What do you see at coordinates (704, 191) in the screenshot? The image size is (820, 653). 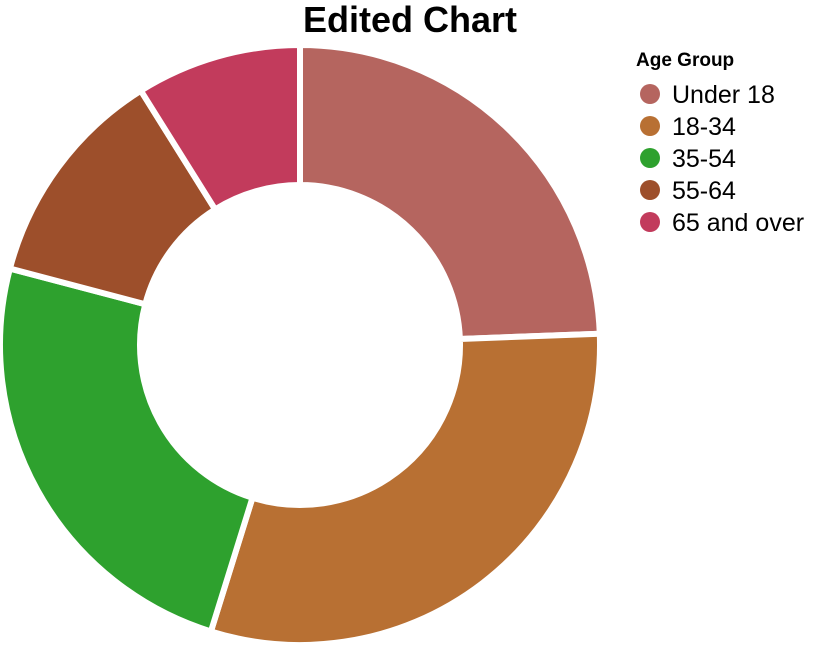 I see `legend-label: 55-64` at bounding box center [704, 191].